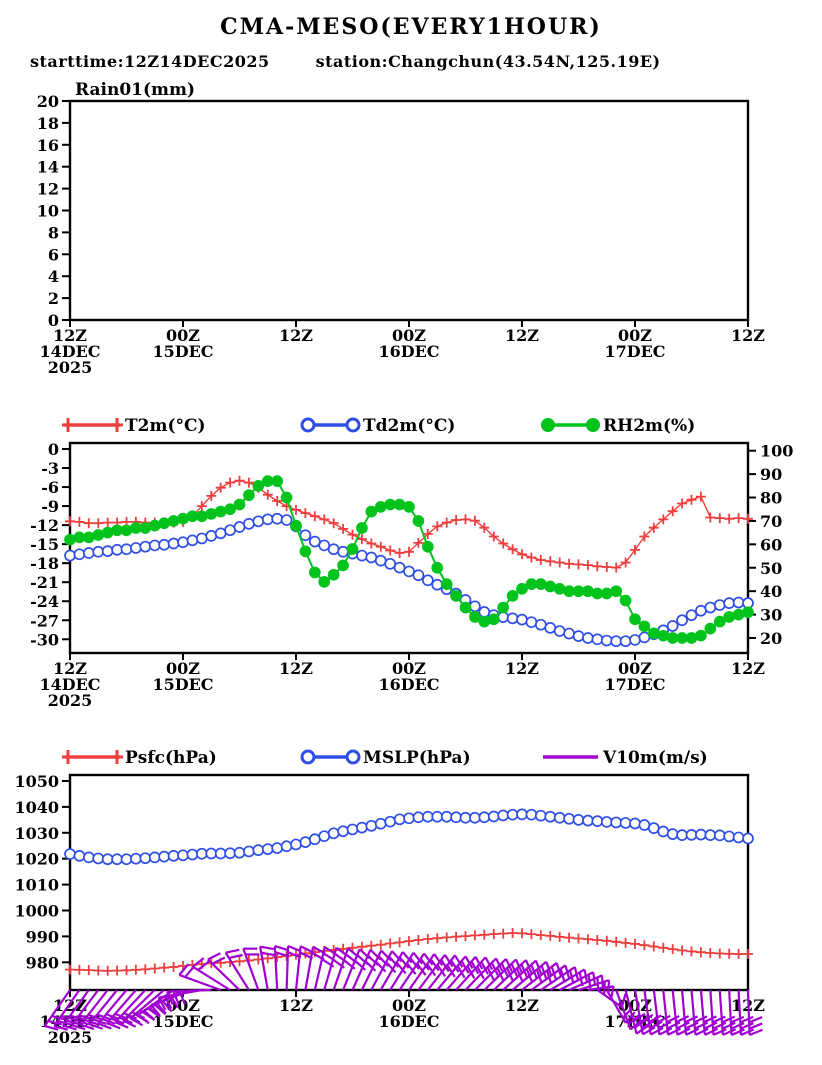  Describe the element at coordinates (776, 451) in the screenshot. I see `rh-y-label: 100` at that location.